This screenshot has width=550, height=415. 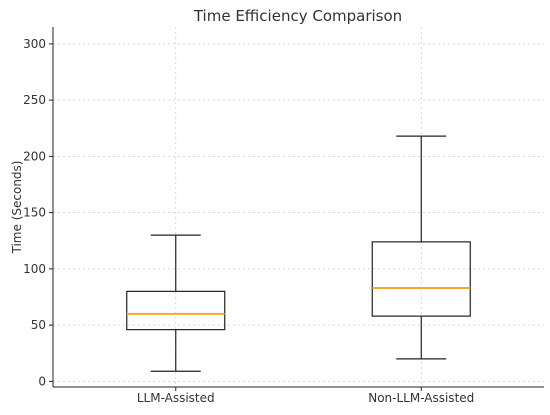 I want to click on y-tick-label: 250, so click(x=34, y=100).